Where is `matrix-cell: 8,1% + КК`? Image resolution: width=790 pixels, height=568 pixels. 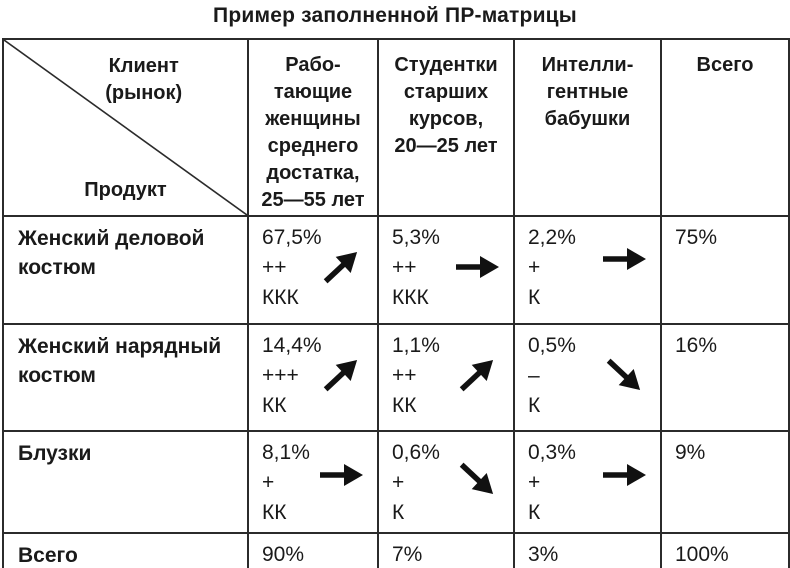 matrix-cell: 8,1% + КК is located at coordinates (313, 482).